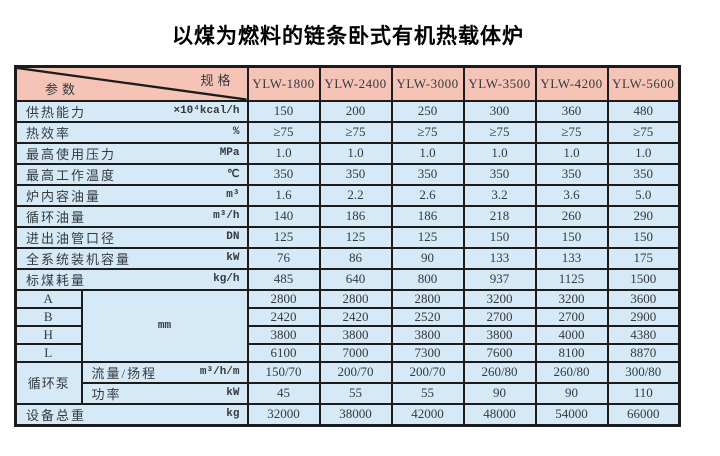  I want to click on row-unit: m³/h/m, so click(219, 372).